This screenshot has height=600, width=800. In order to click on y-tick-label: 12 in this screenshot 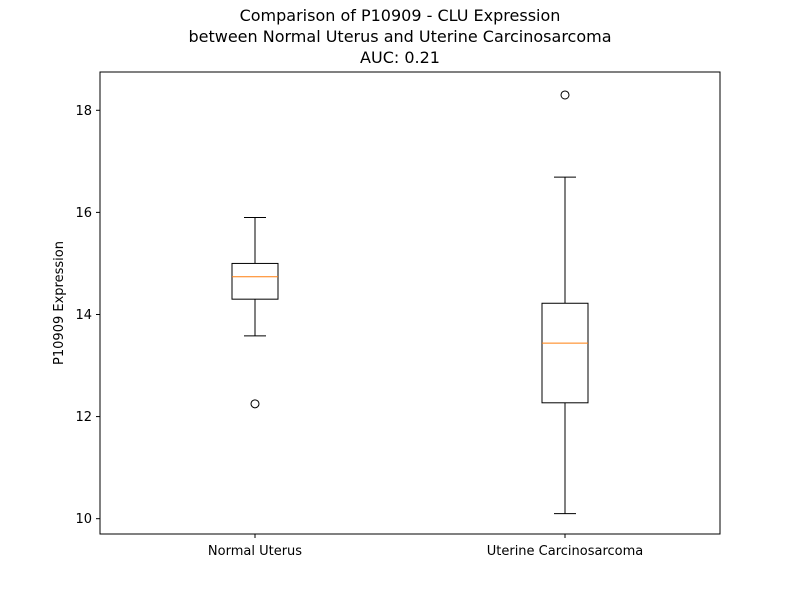, I will do `click(83, 417)`.